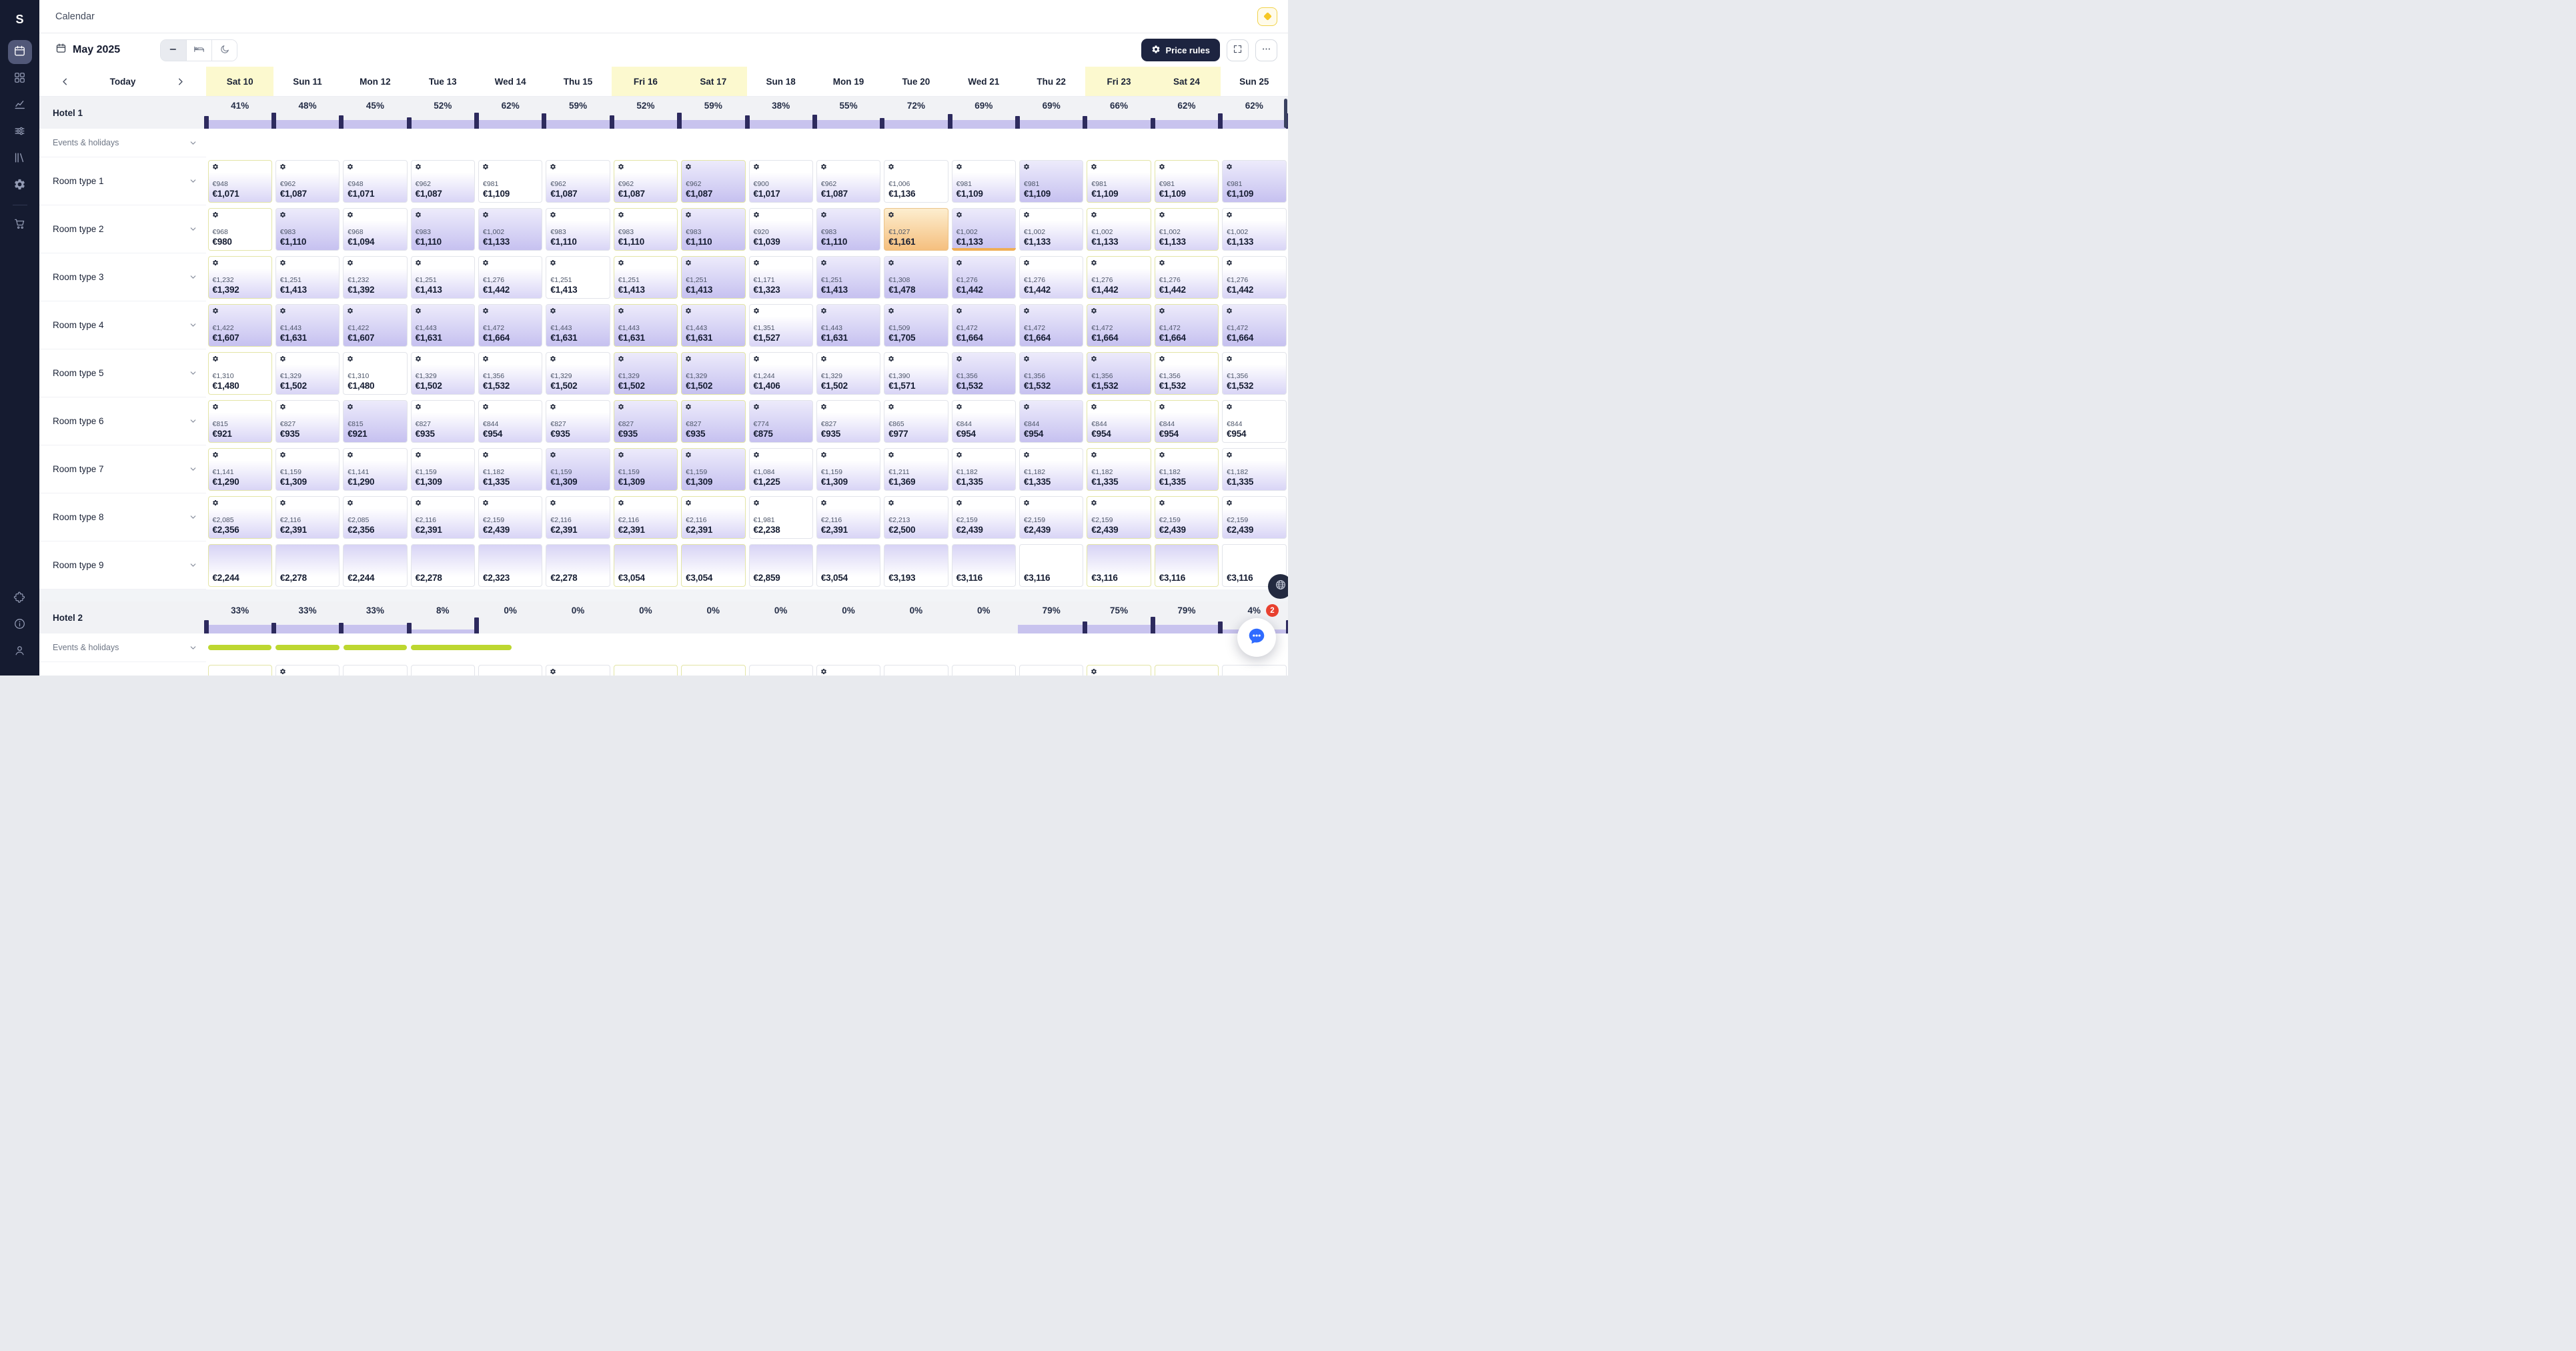 The height and width of the screenshot is (1351, 2576). I want to click on sidebar-item-integrations, so click(20, 598).